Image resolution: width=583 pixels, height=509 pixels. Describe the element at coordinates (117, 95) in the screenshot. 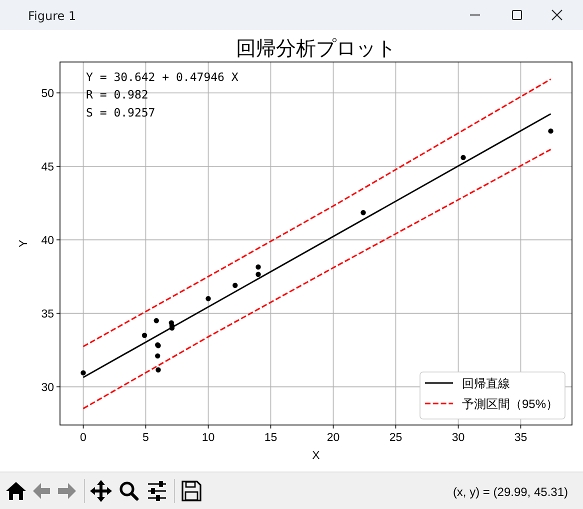

I see `annotation: R = 0.982` at that location.